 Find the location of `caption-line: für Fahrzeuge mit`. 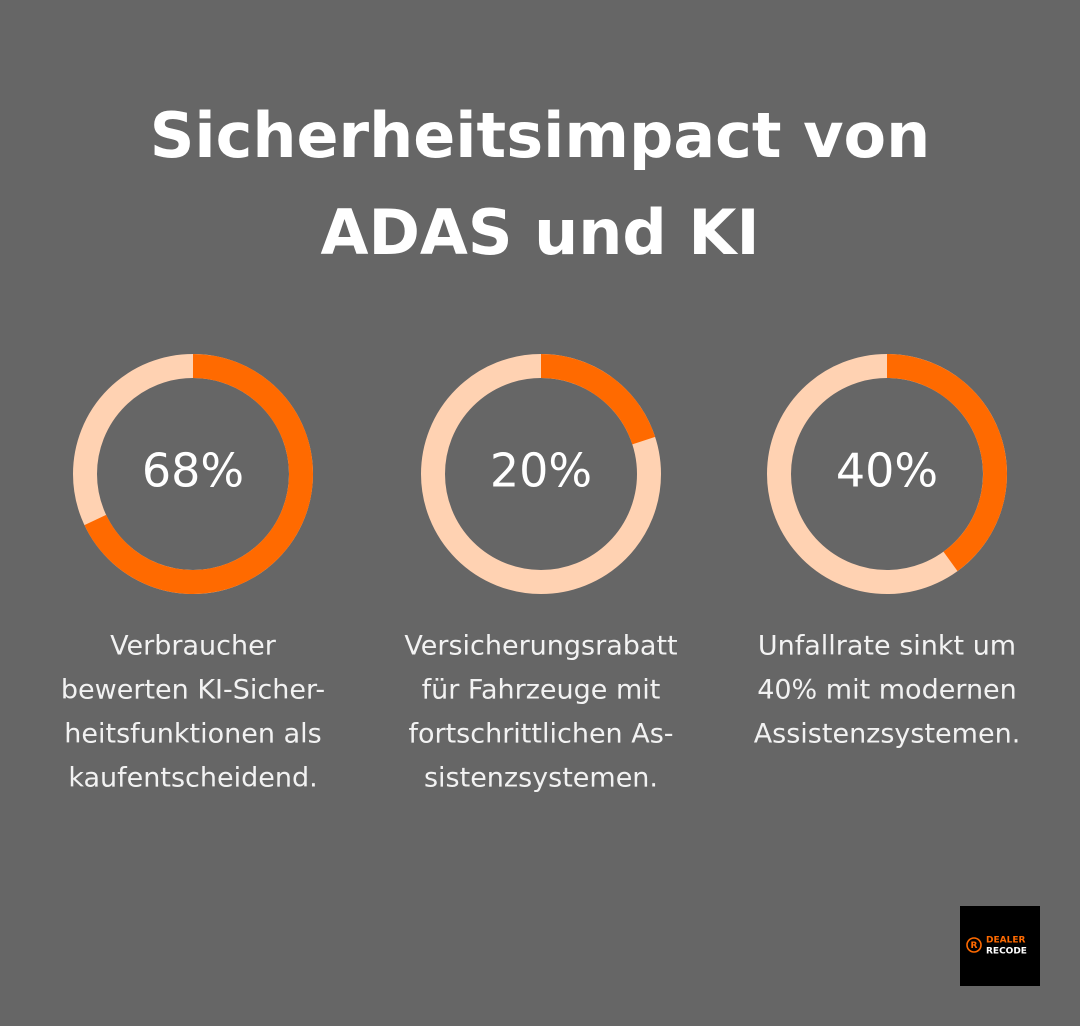

caption-line: für Fahrzeuge mit is located at coordinates (541, 690).